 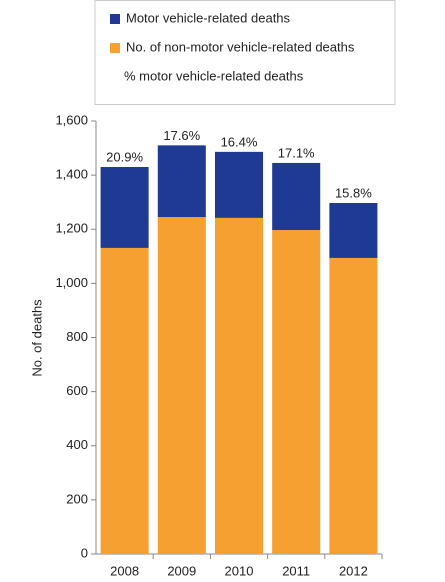 What do you see at coordinates (124, 570) in the screenshot?
I see `x-tick-label: 2008` at bounding box center [124, 570].